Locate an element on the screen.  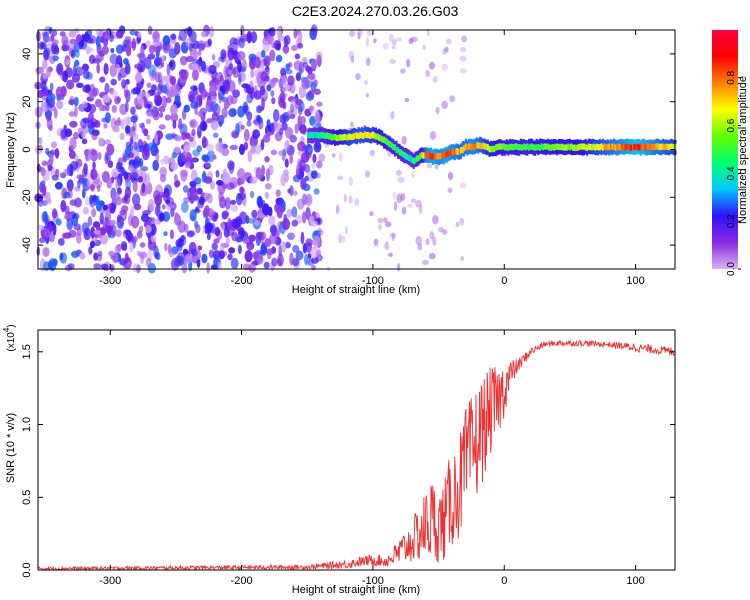
snr-y-label: SNR (10 * v/v) is located at coordinates (11, 448).